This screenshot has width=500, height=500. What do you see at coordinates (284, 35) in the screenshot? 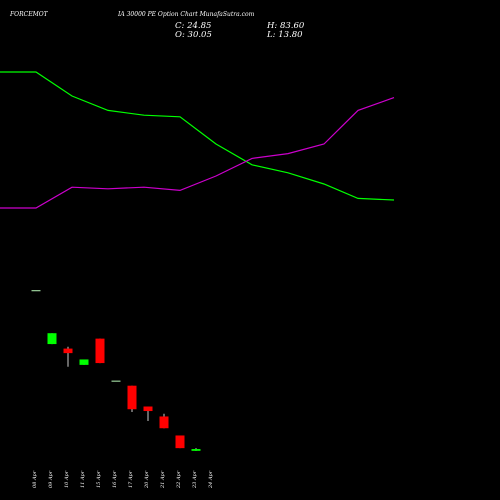
I see `low-value: L: 13.80` at bounding box center [284, 35].